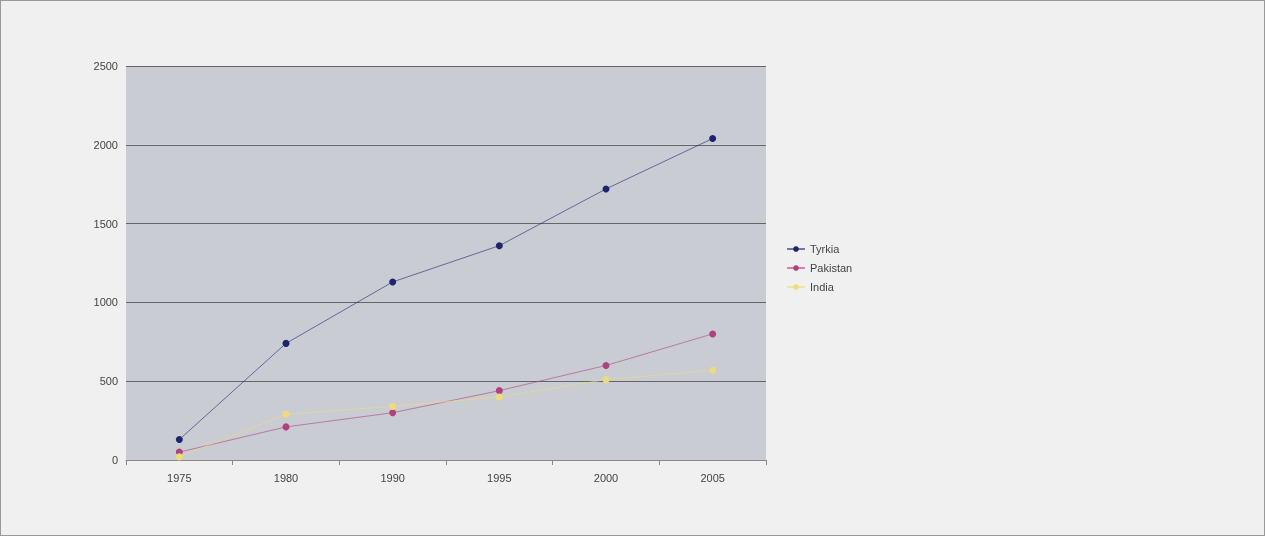 The image size is (1265, 536). Describe the element at coordinates (822, 287) in the screenshot. I see `legend-label: India` at that location.